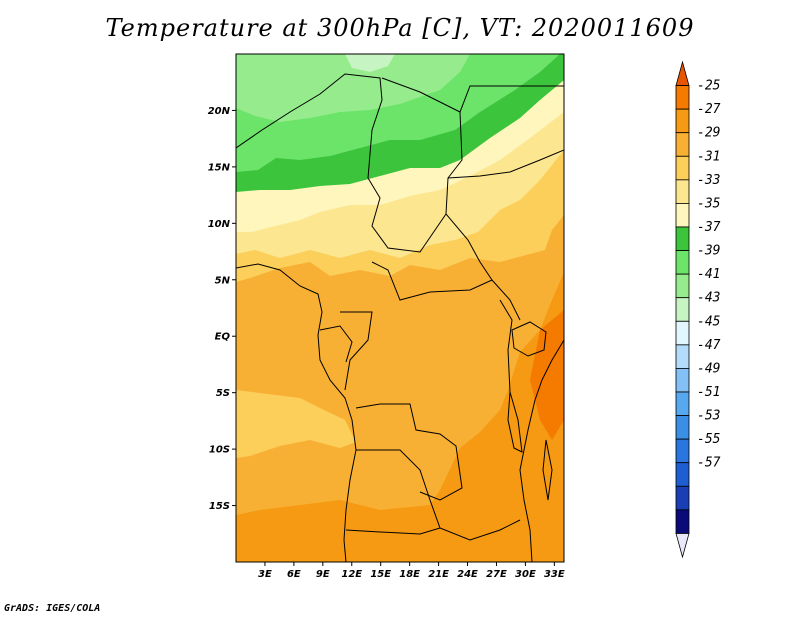  What do you see at coordinates (709, 463) in the screenshot?
I see `colorbar-label: -57` at bounding box center [709, 463].